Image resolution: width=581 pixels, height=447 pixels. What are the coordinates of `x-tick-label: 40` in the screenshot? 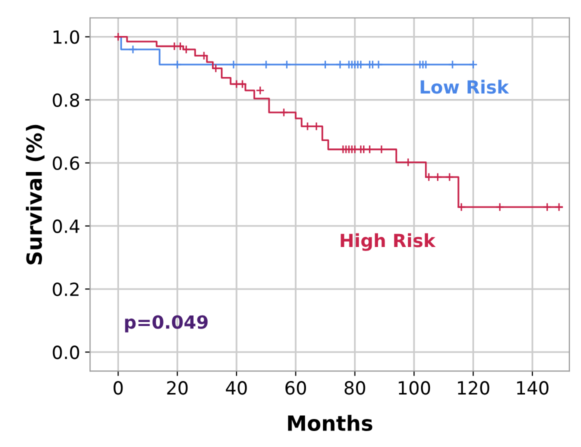 It's located at (236, 388).